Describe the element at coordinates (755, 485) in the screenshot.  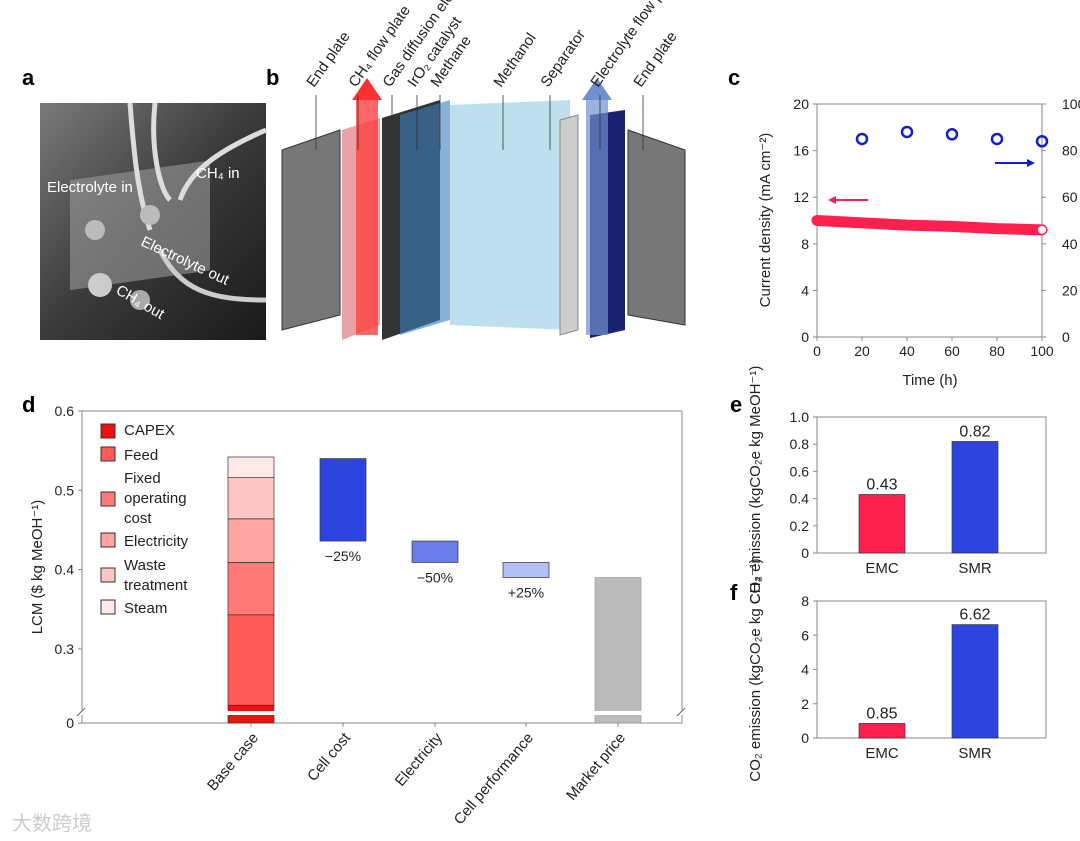
I see `chart-e-ylabel: CO₂ emission (kgCO₂e kg MeOH⁻¹)` at that location.